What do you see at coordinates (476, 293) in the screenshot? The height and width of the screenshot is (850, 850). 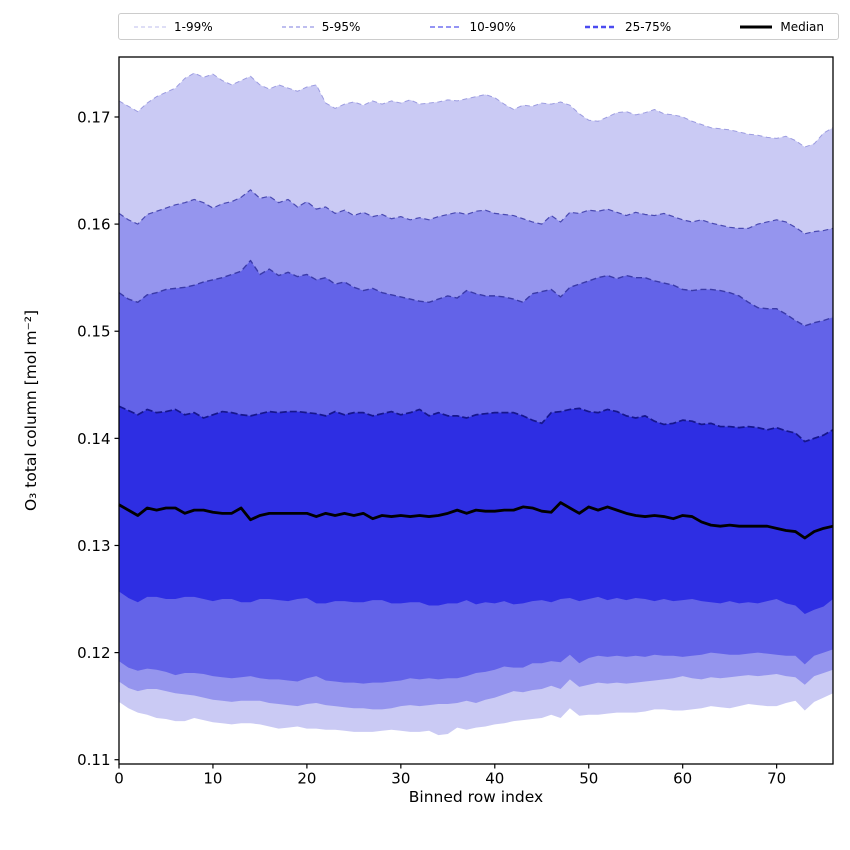 I see `percentile-line-p90` at bounding box center [476, 293].